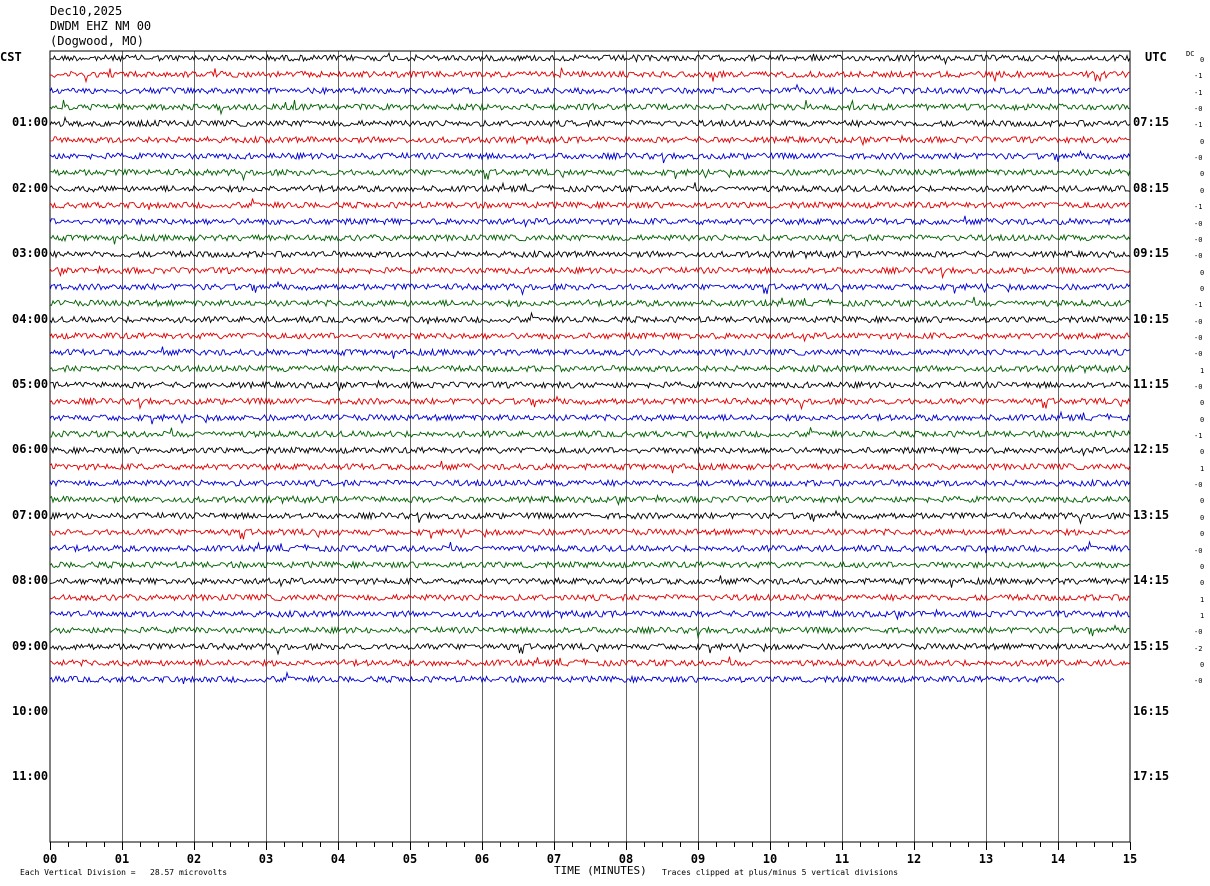 The width and height of the screenshot is (1210, 886). I want to click on right-time-label: 12:15, so click(1151, 449).